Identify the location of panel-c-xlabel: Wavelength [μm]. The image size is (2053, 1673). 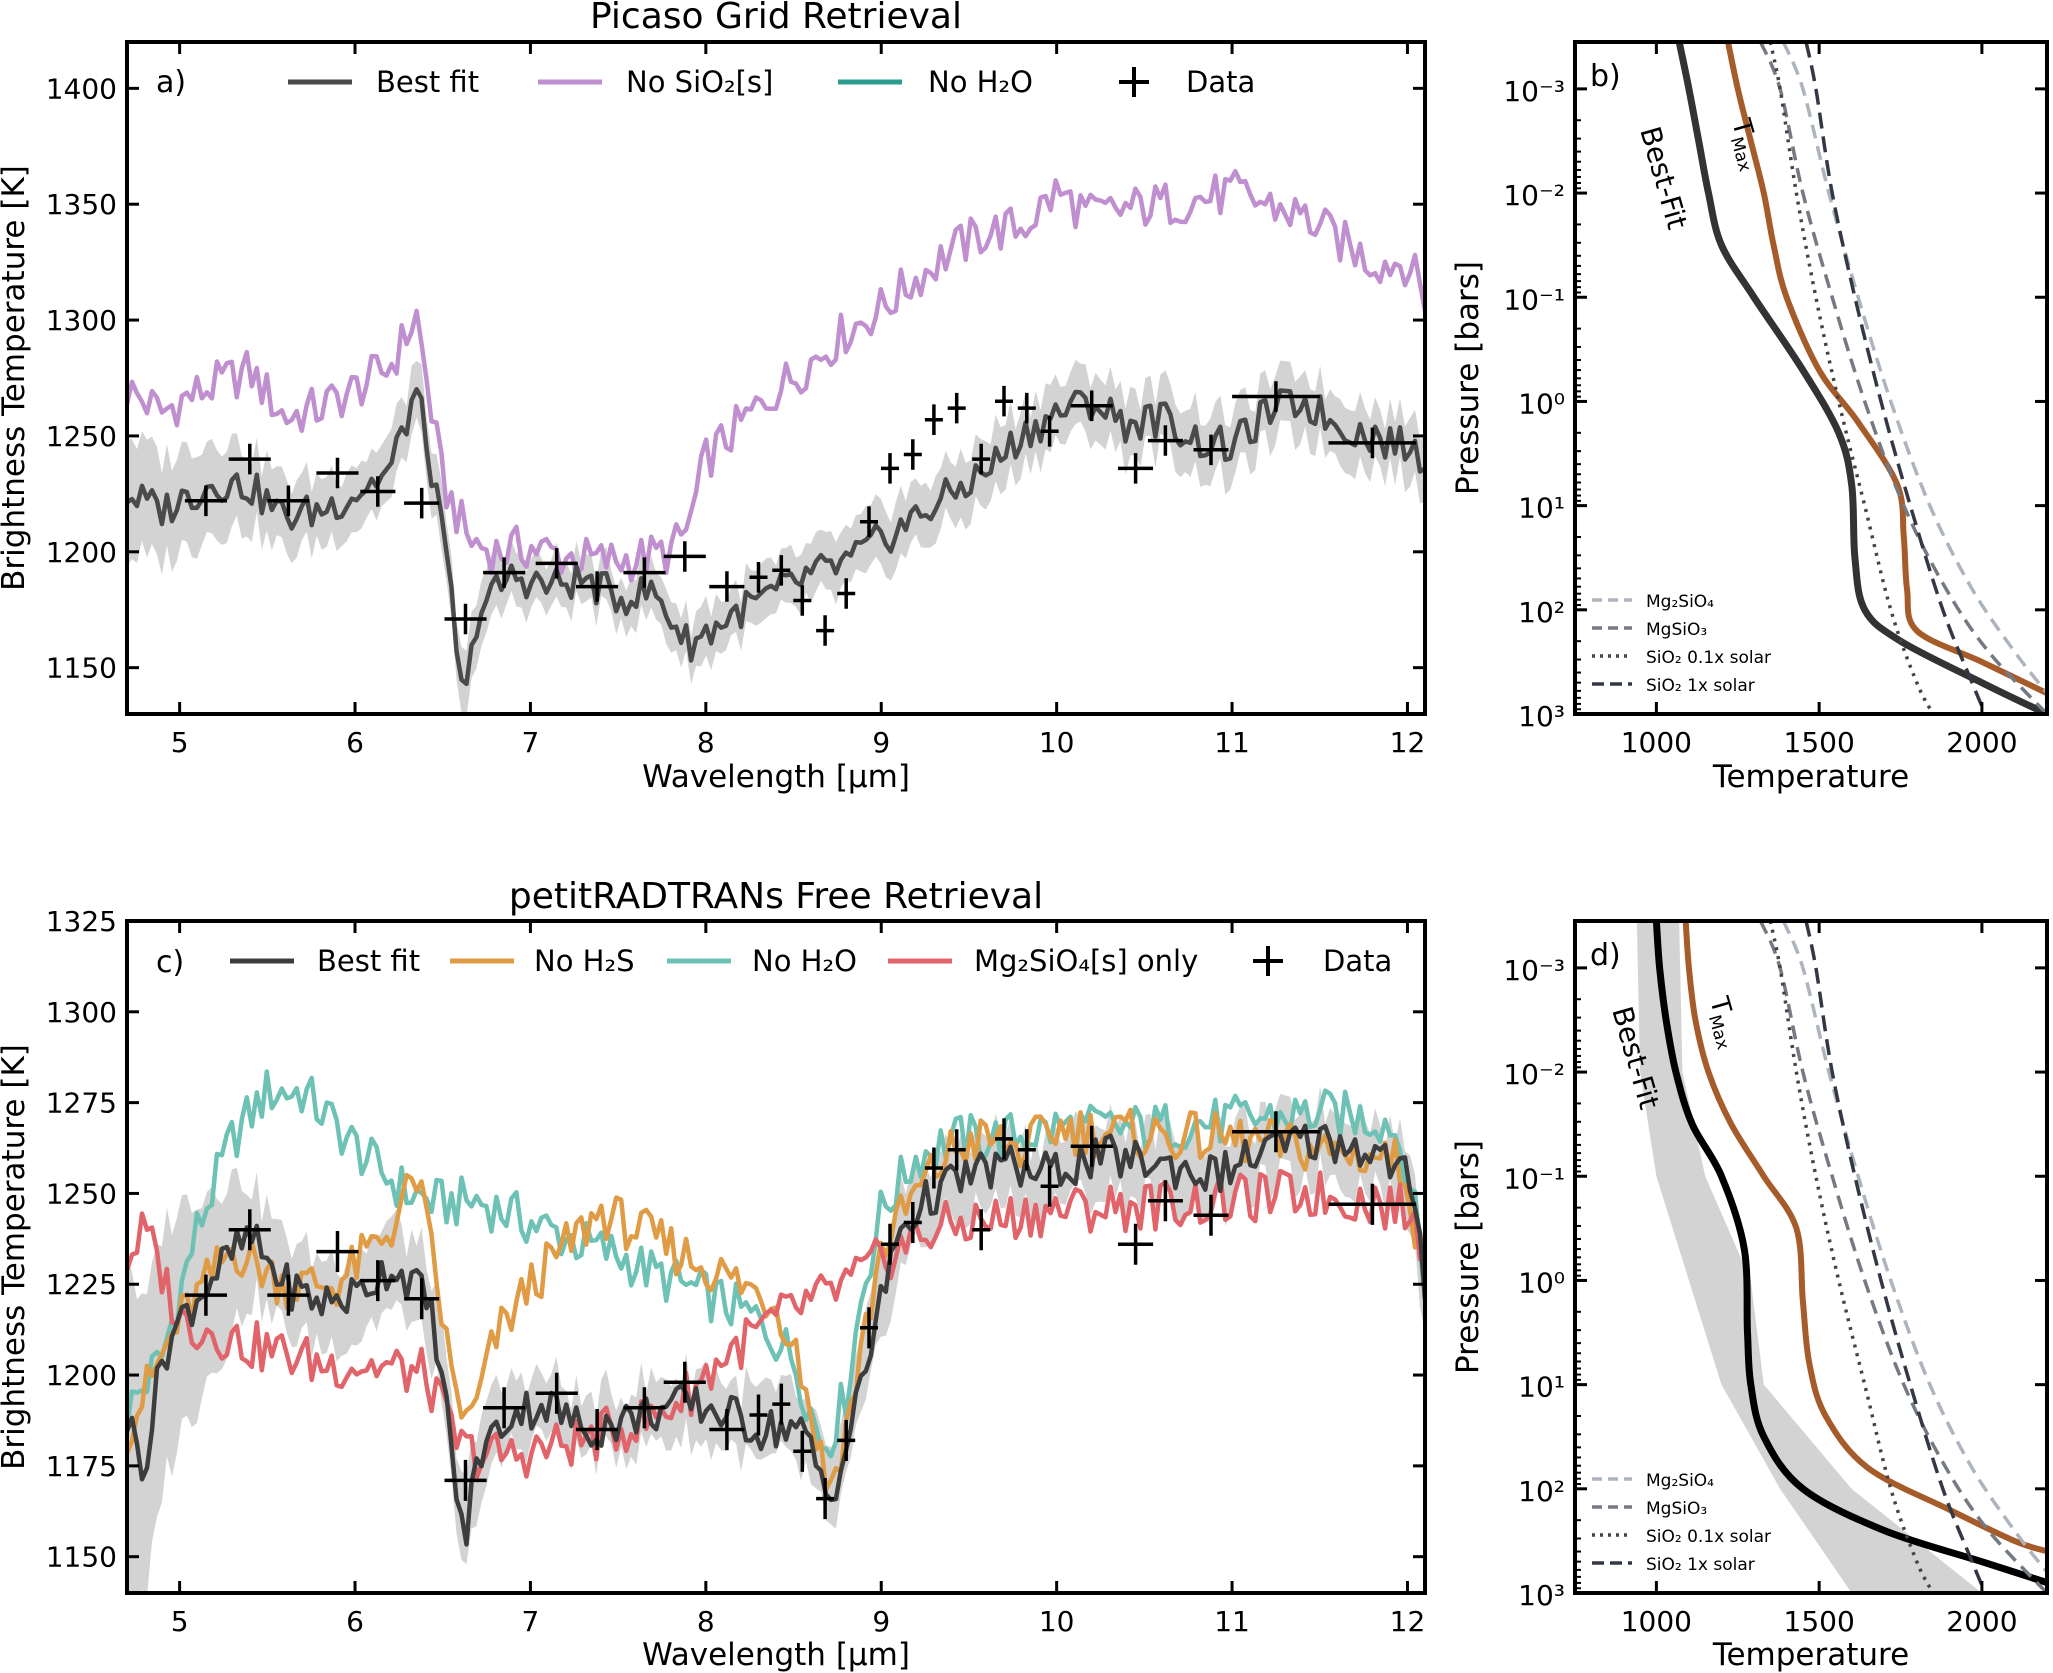
(776, 1655).